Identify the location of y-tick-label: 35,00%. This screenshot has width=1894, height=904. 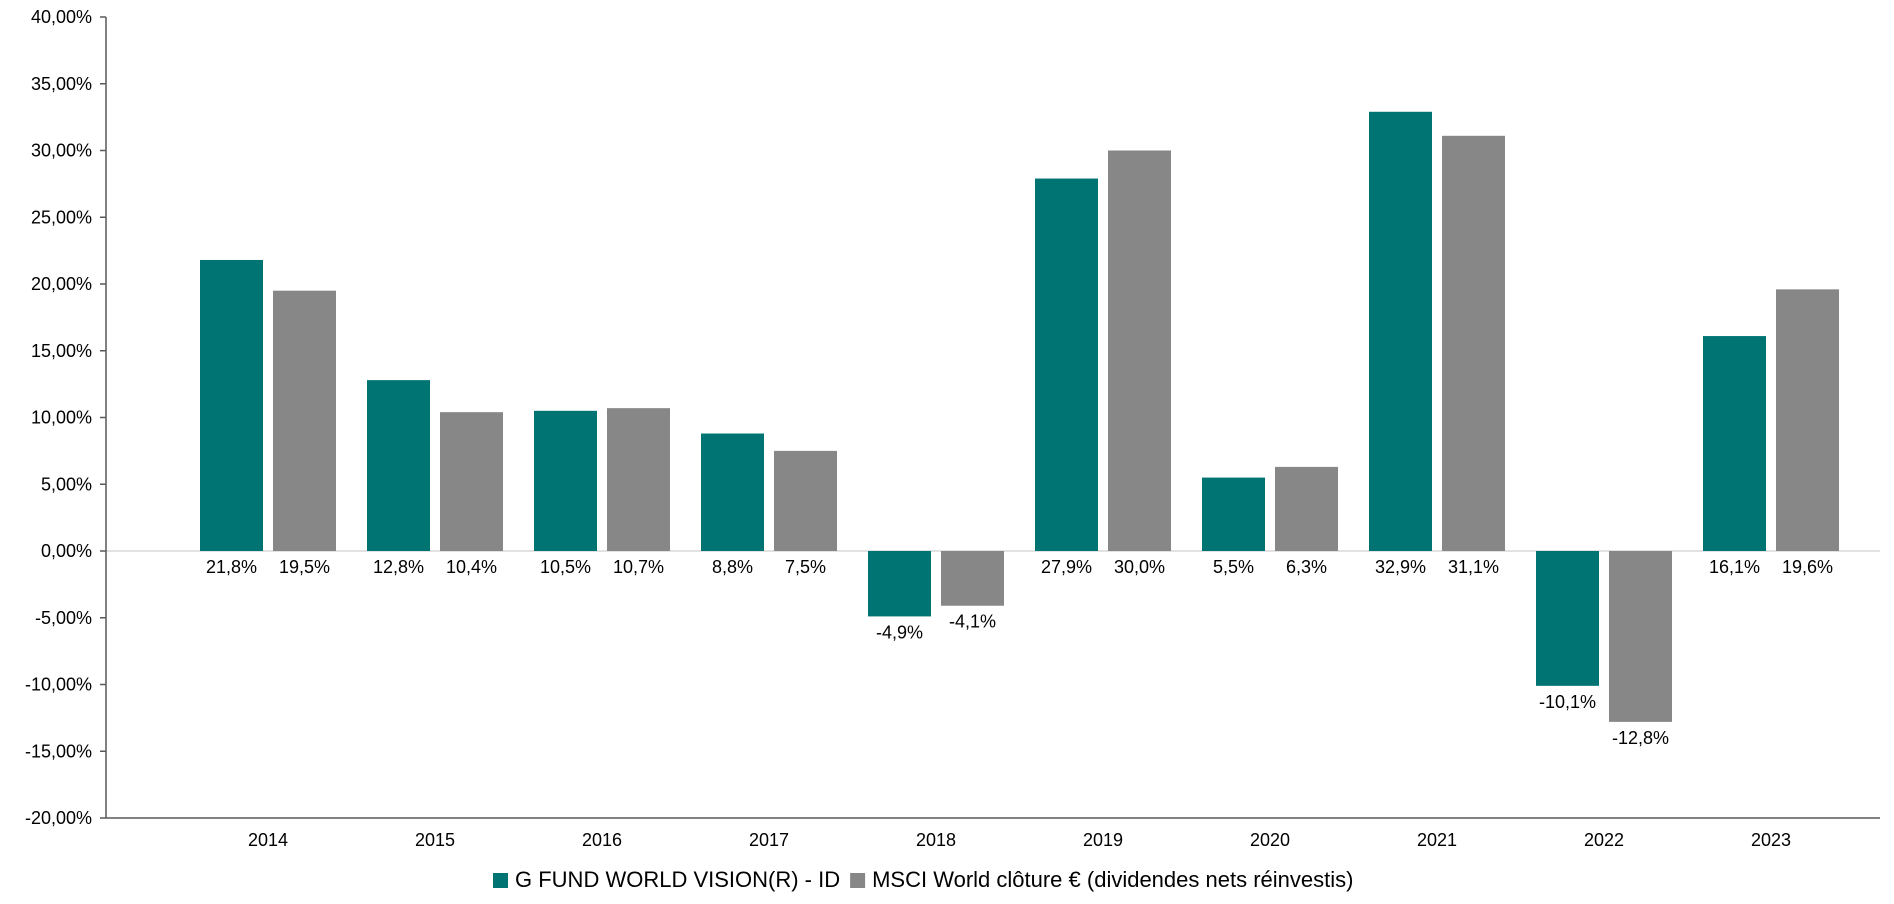
(61, 84).